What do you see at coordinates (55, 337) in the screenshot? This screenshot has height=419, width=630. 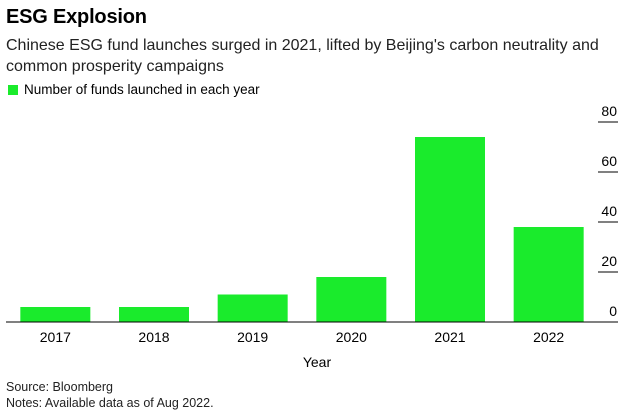 I see `x-tick-label: 2017` at bounding box center [55, 337].